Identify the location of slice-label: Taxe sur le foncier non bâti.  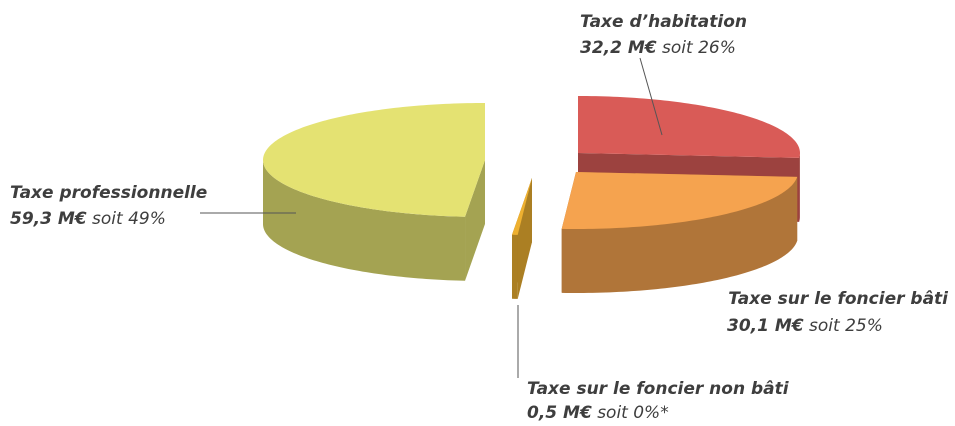
(658, 389).